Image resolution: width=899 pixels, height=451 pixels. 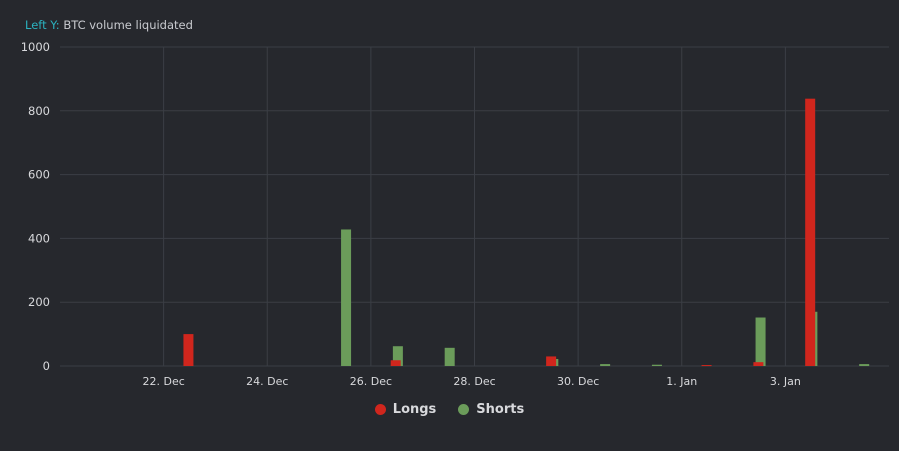 I want to click on legend: Longs Shorts, so click(x=449, y=409).